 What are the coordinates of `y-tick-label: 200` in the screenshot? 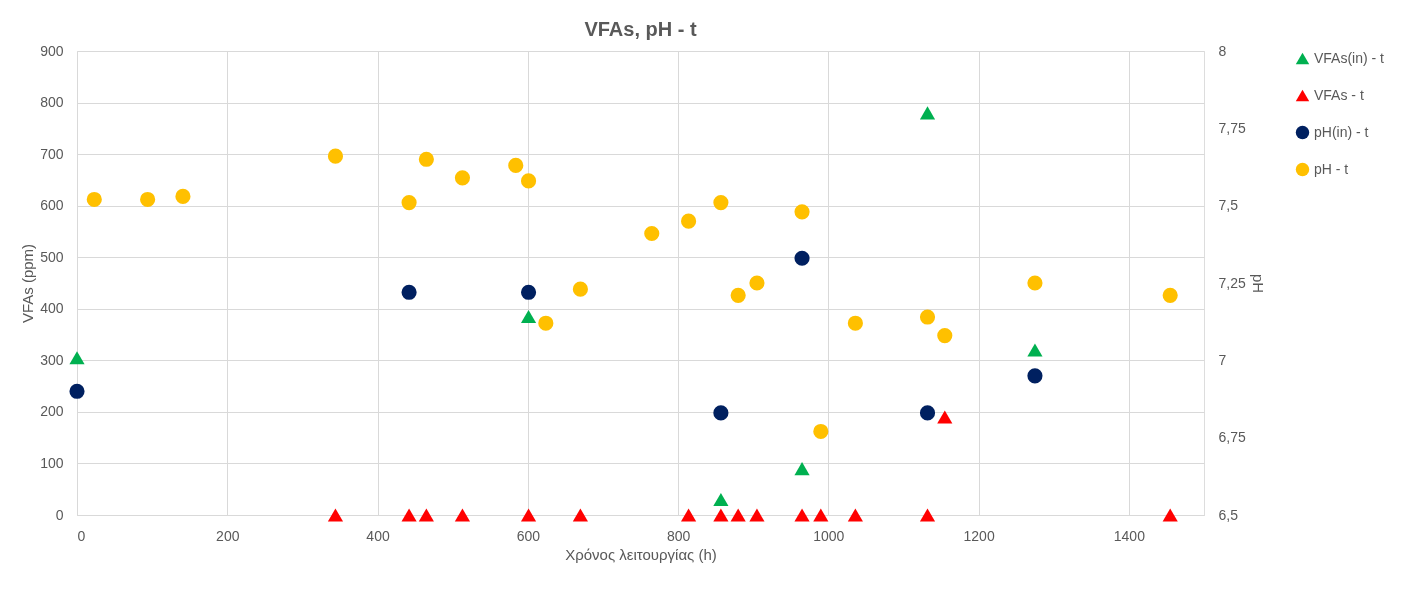 It's located at (52, 411).